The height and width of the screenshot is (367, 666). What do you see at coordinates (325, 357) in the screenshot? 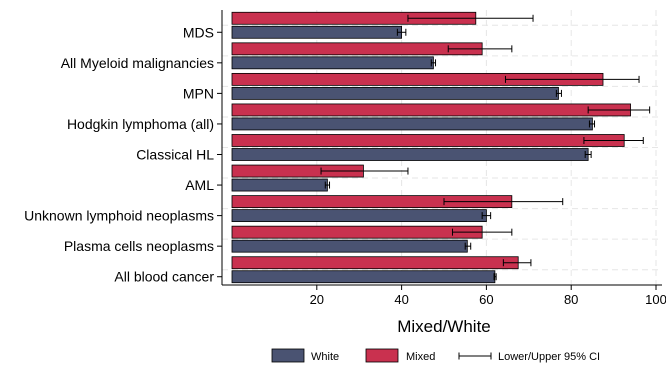
I see `legend-label-white: White` at bounding box center [325, 357].